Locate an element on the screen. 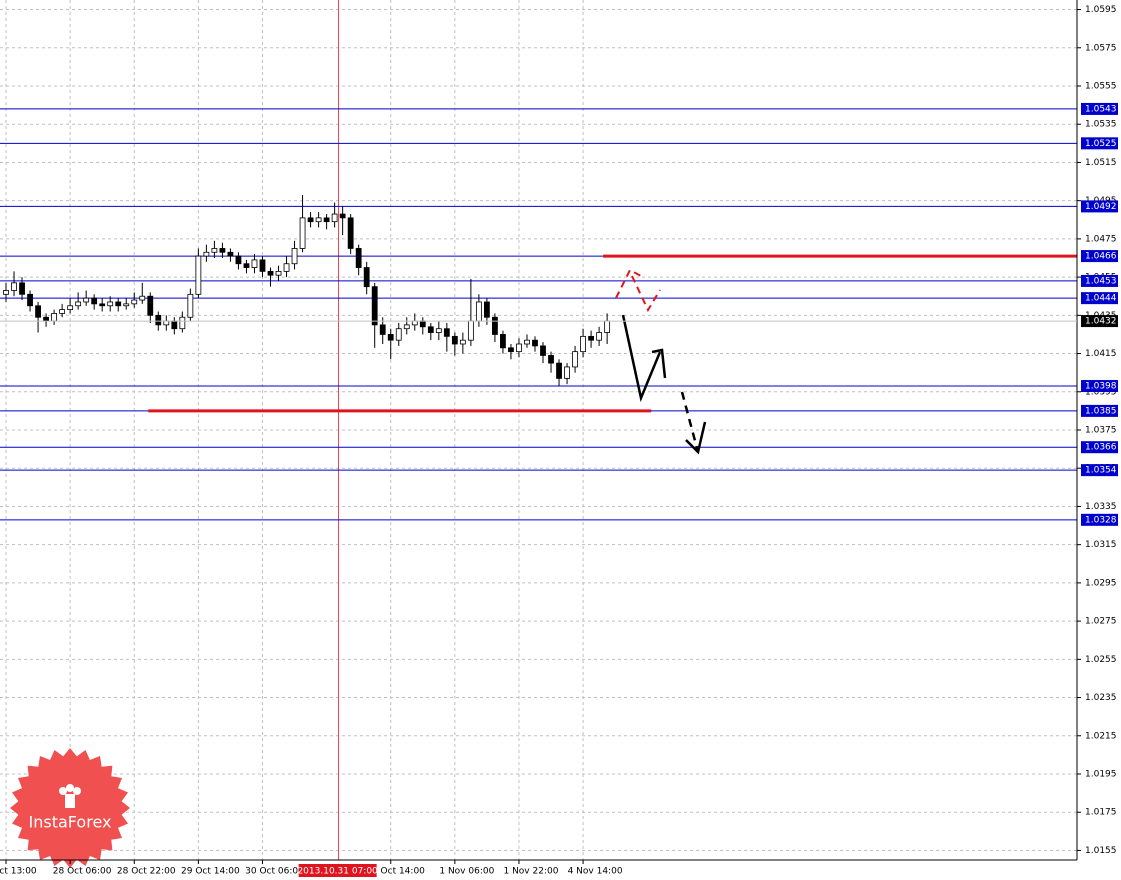 This screenshot has width=1121, height=880. level-label: 1.0366 is located at coordinates (1101, 448).